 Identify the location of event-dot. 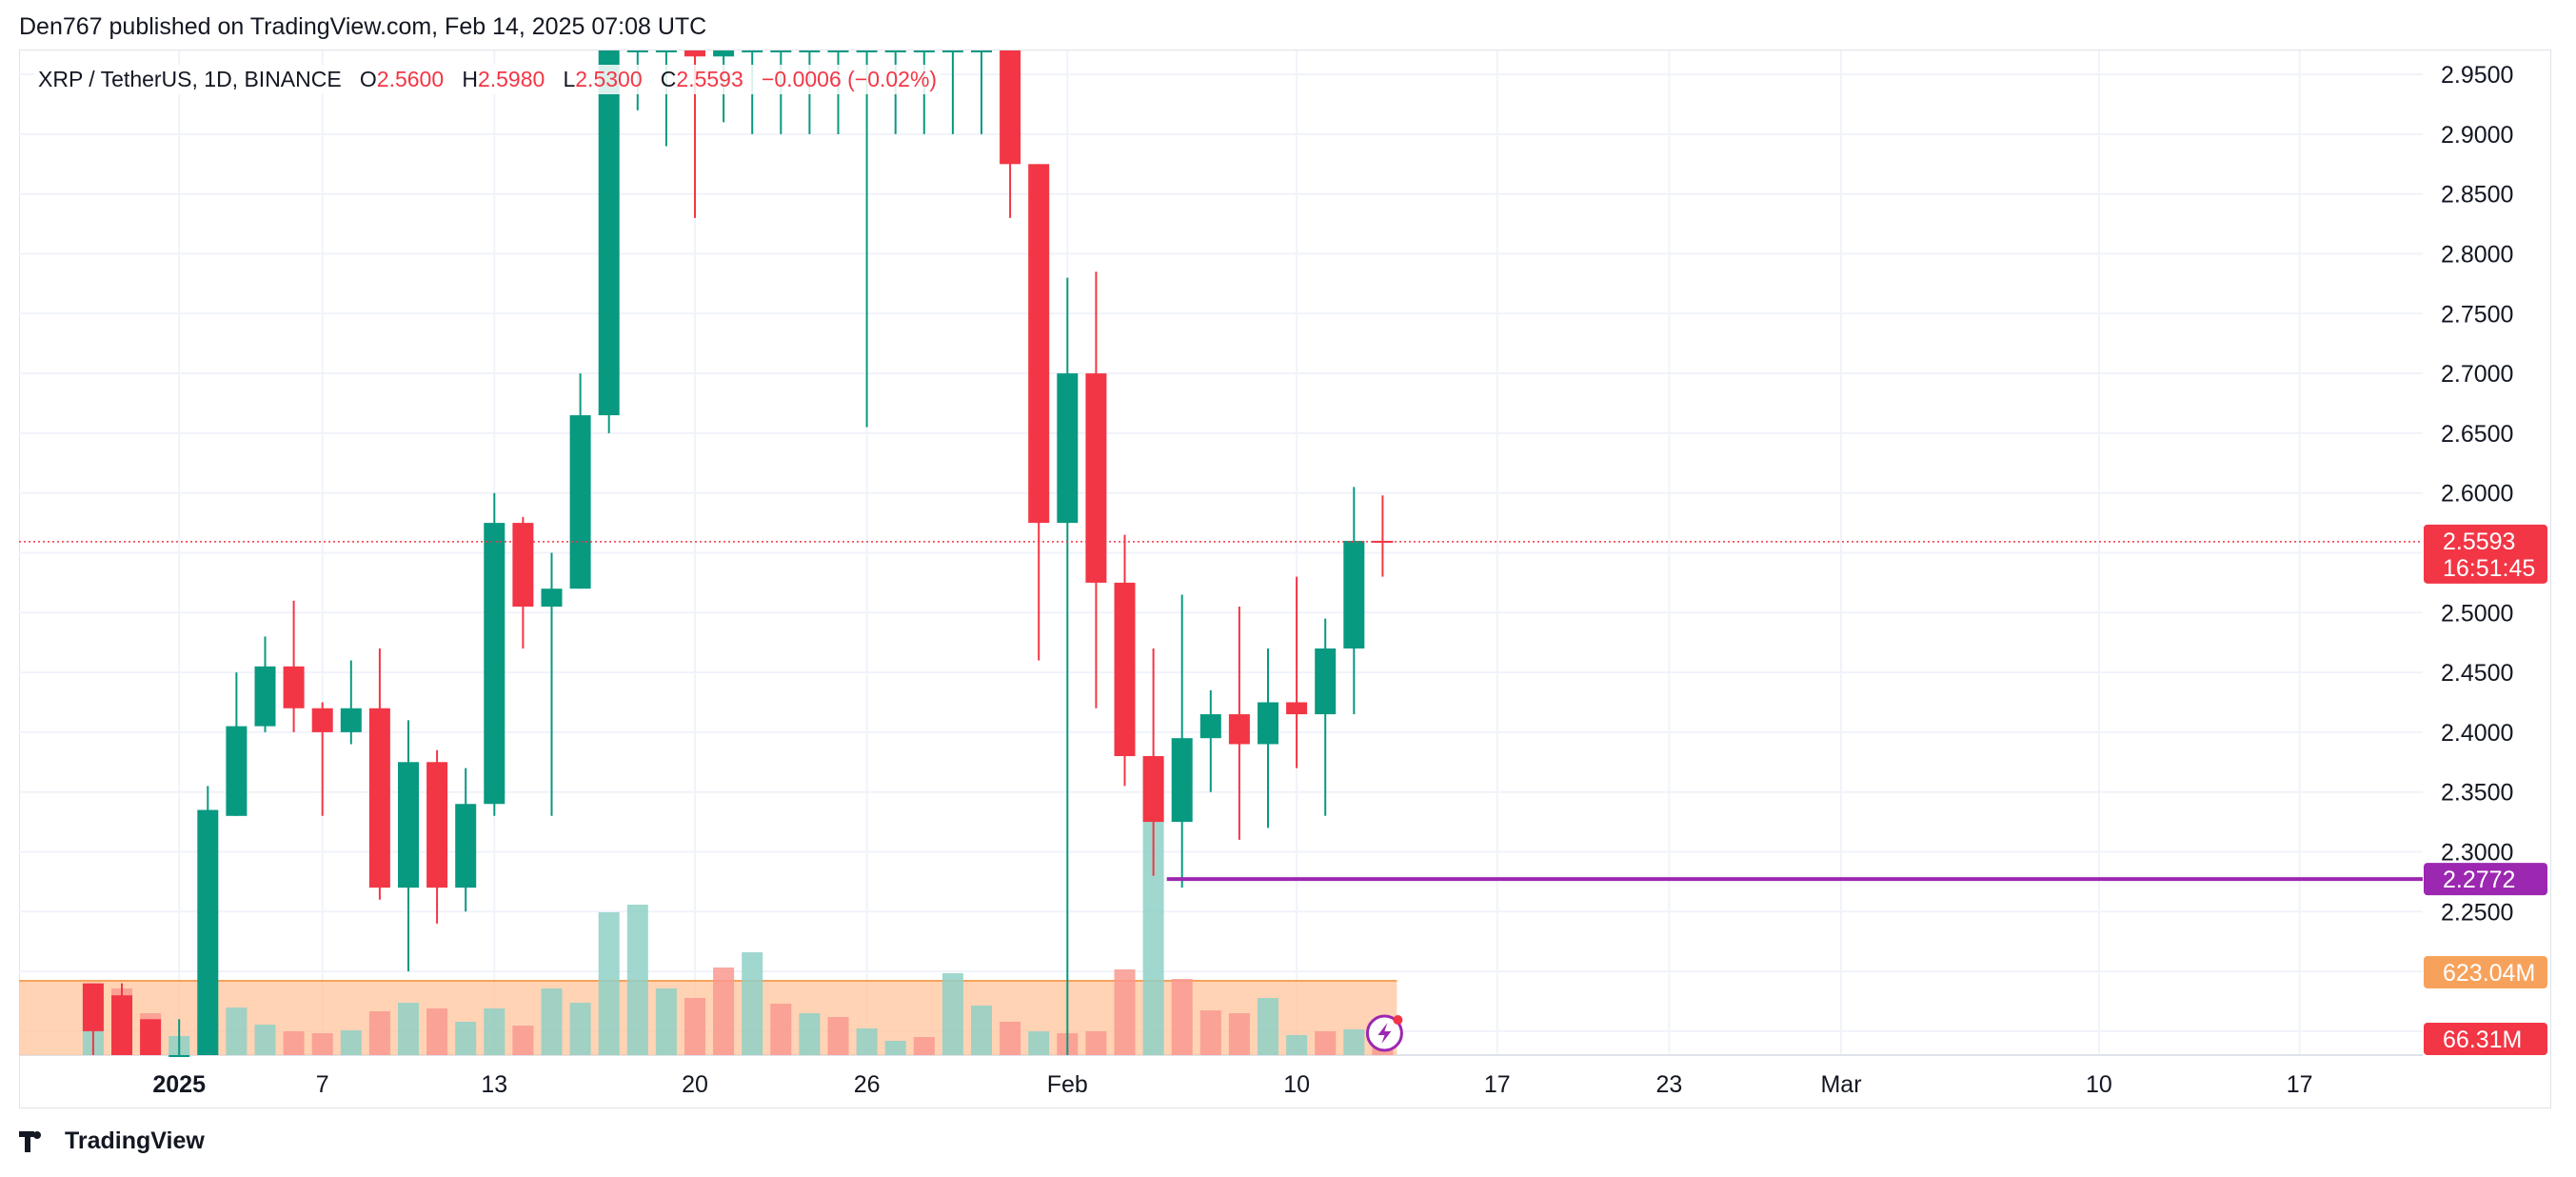
(1398, 1020).